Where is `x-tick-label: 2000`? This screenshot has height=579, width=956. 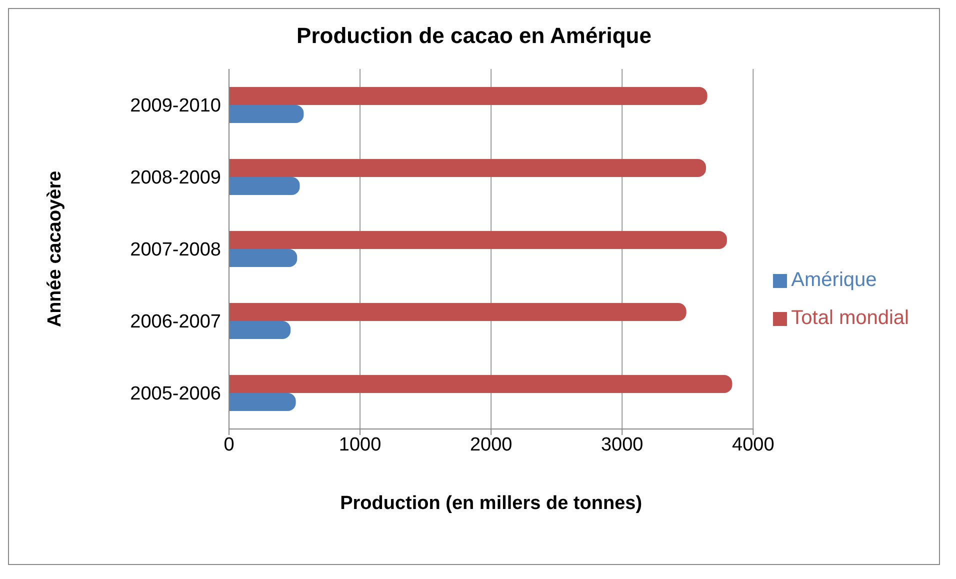
x-tick-label: 2000 is located at coordinates (491, 445).